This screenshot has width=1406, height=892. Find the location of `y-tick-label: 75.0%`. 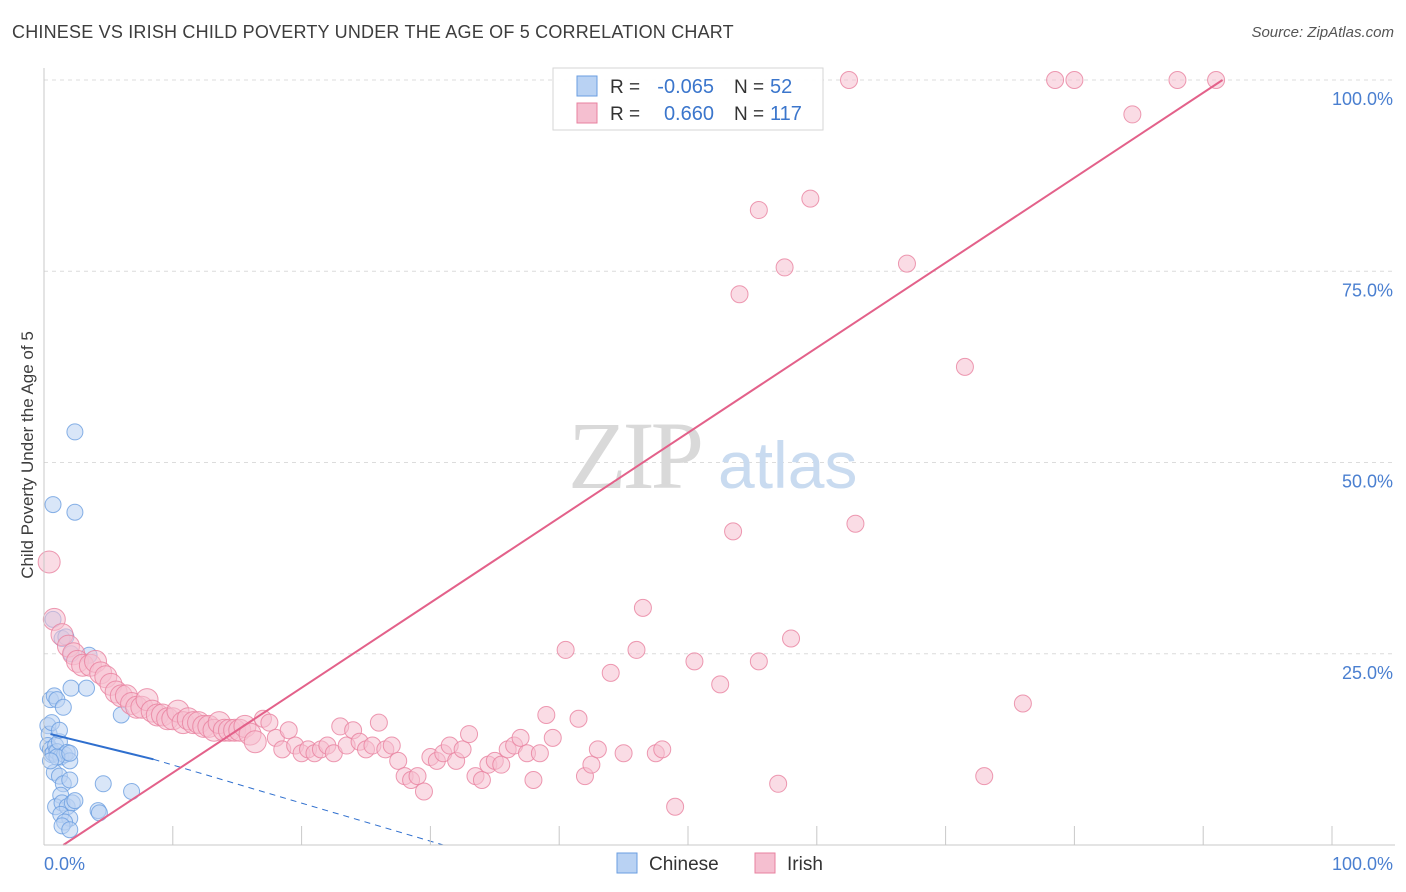

y-tick-label: 75.0% is located at coordinates (1367, 290).